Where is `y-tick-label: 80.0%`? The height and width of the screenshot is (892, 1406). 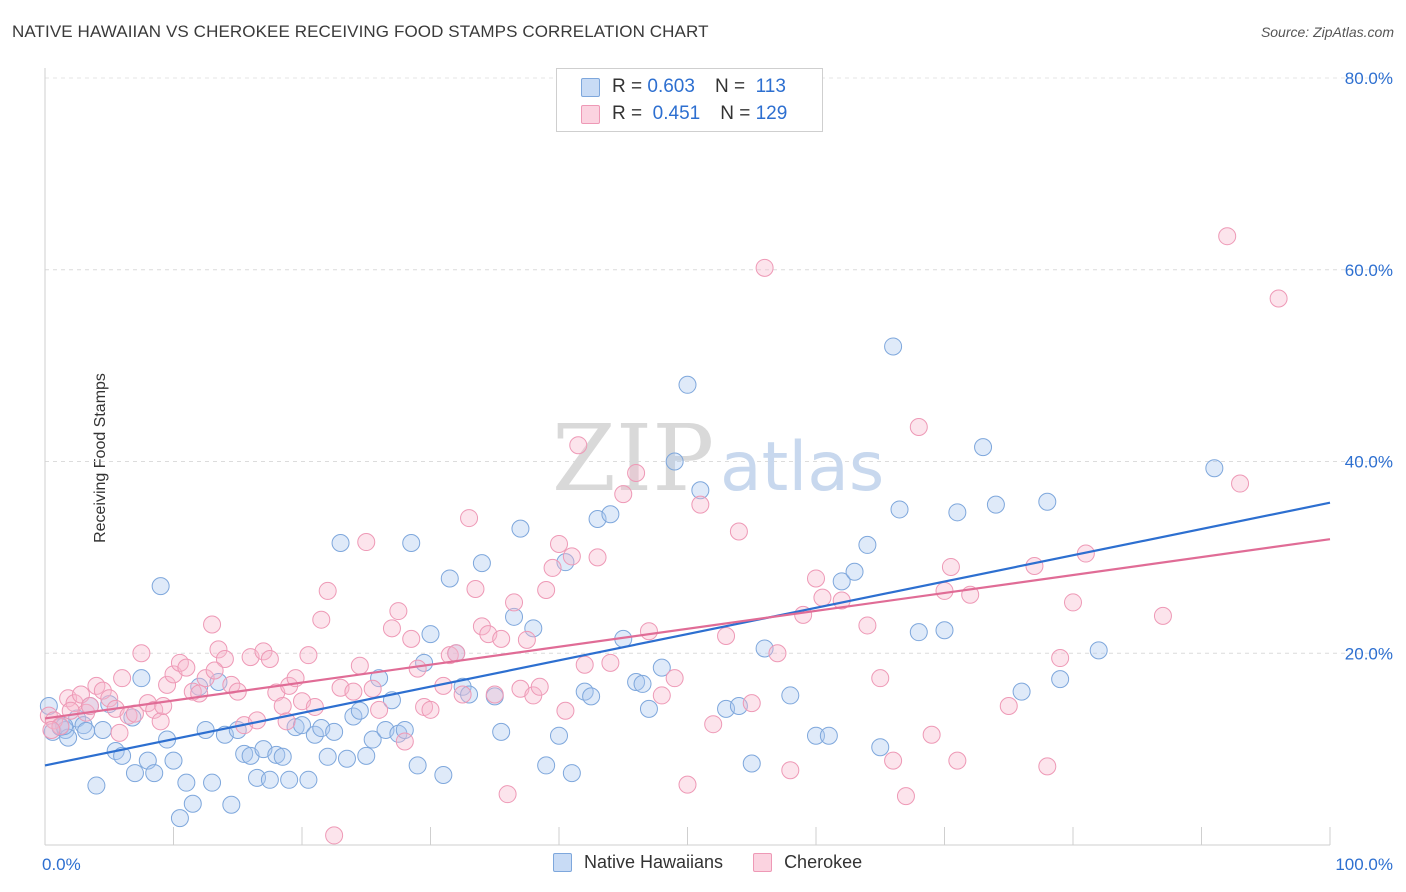
y-tick-label: 80.0% is located at coordinates (1369, 78).